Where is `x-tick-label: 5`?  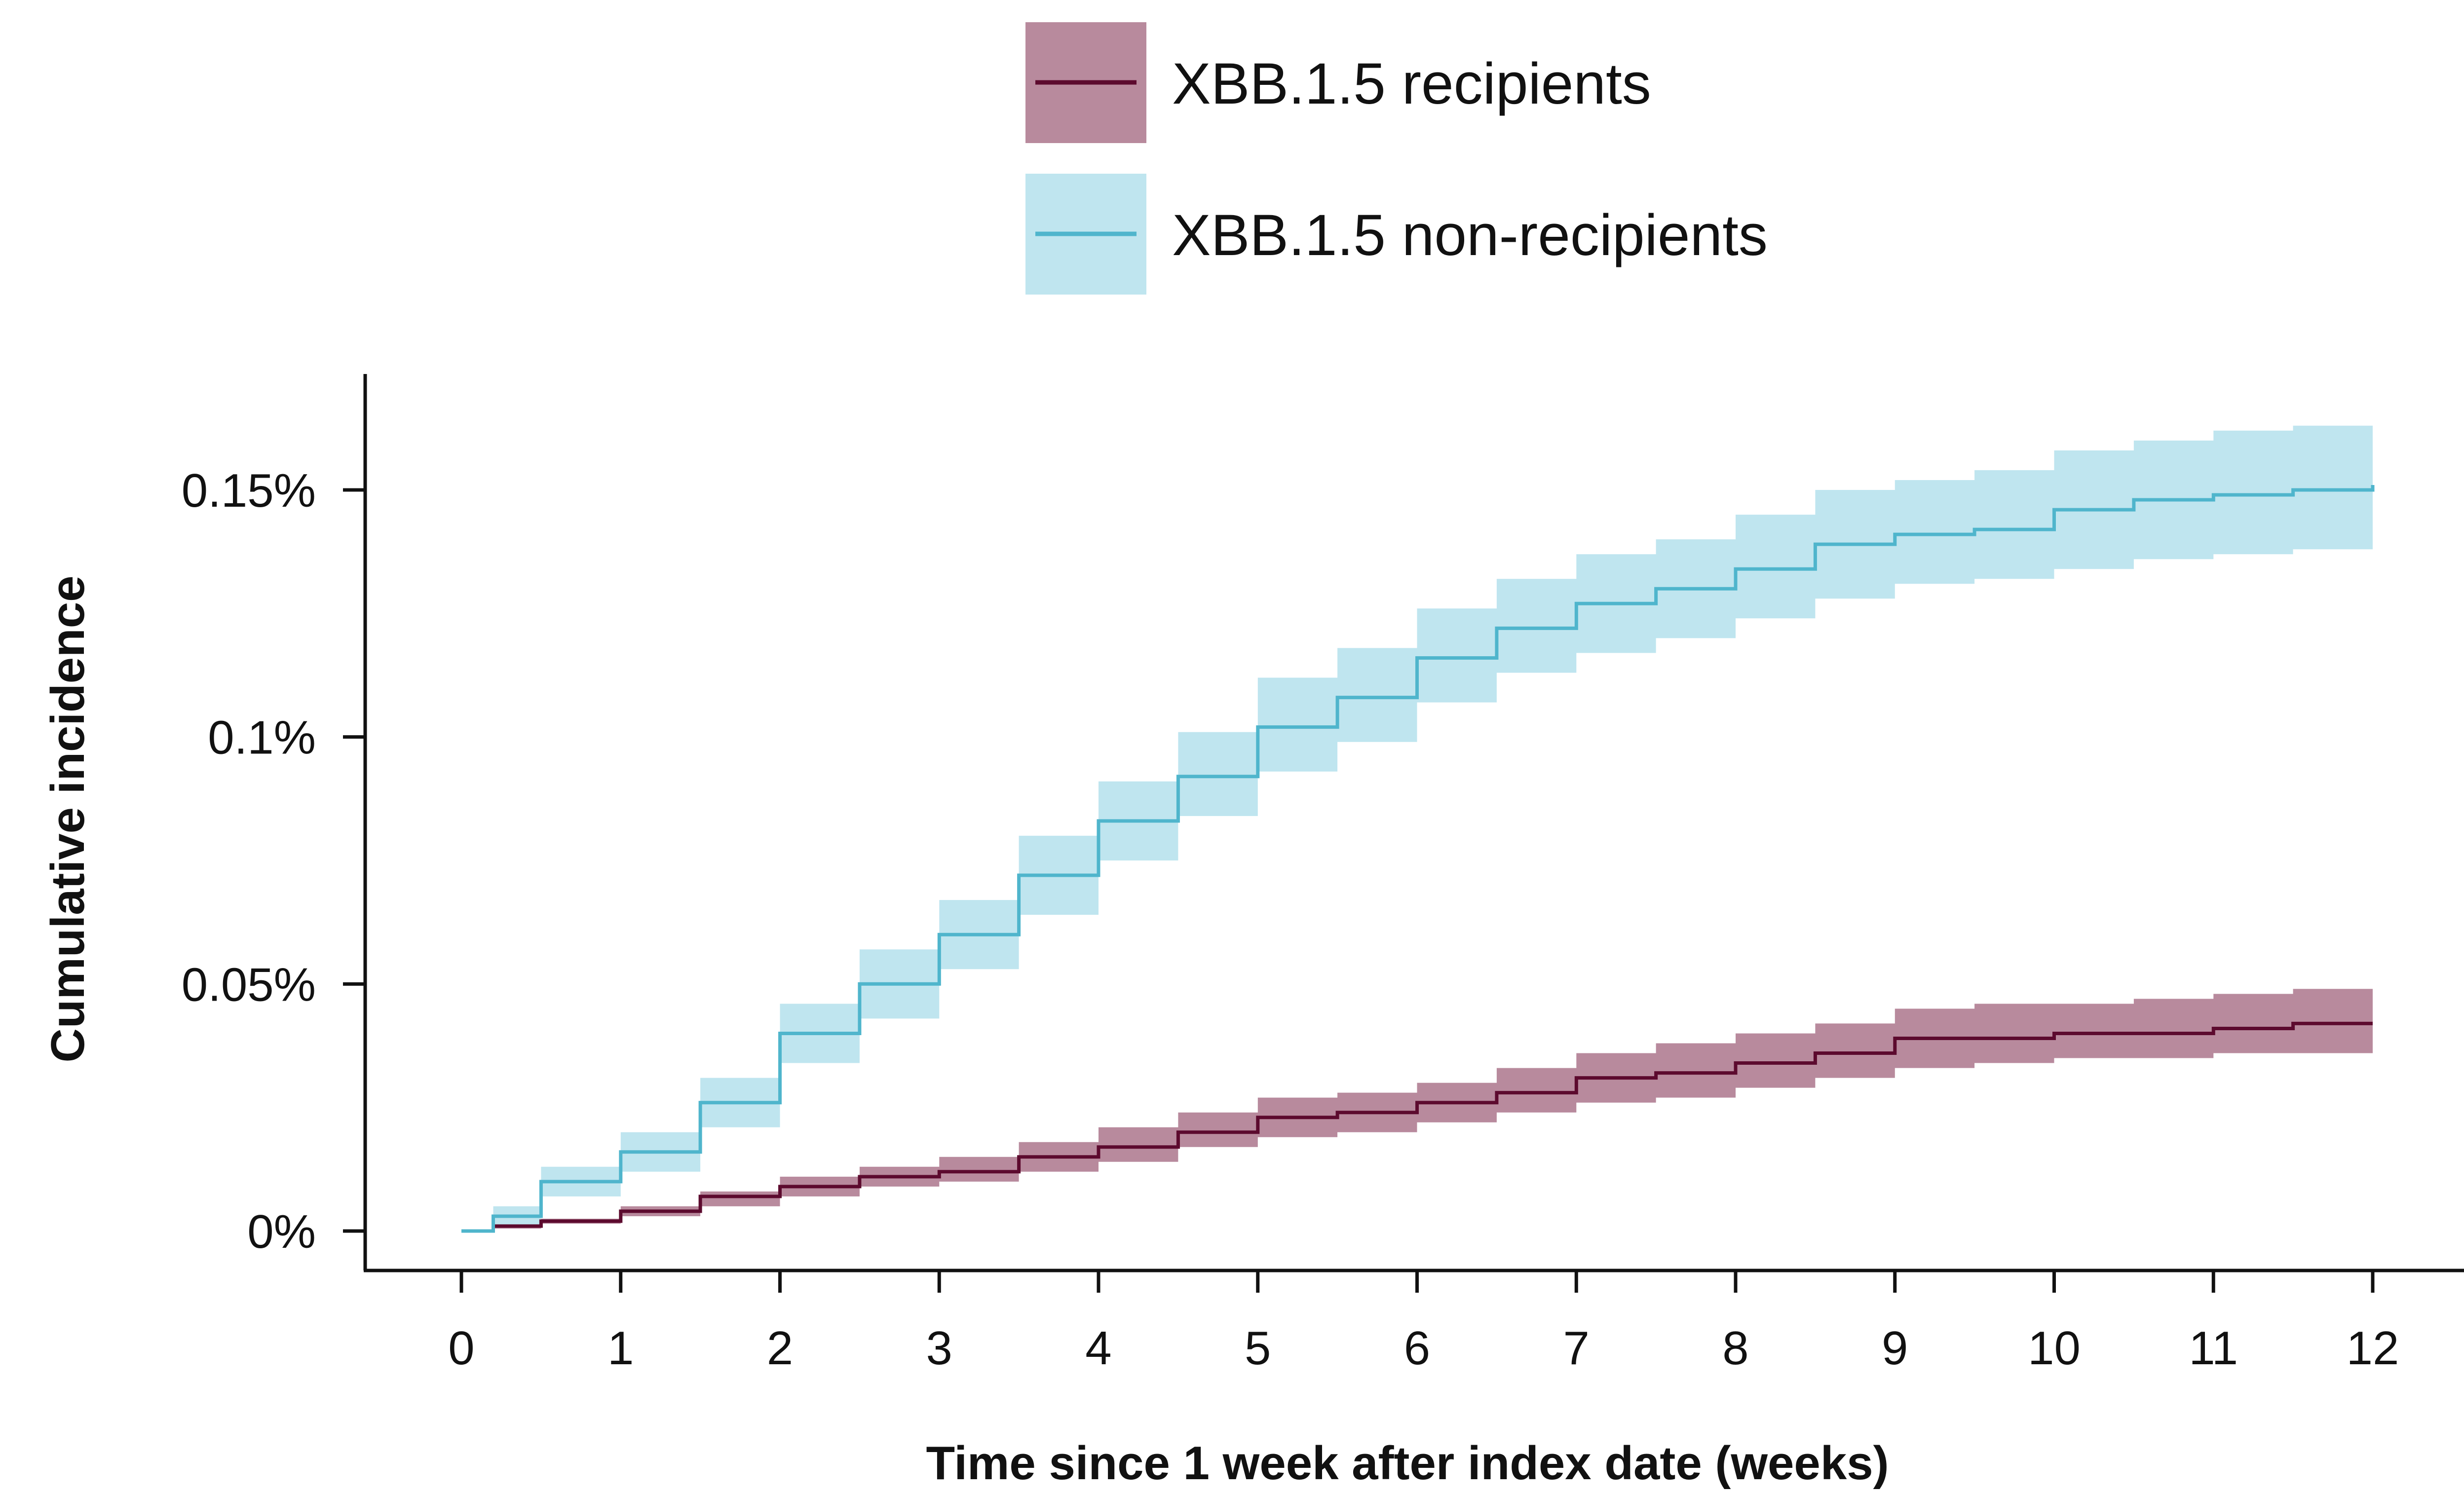
x-tick-label: 5 is located at coordinates (1258, 1348).